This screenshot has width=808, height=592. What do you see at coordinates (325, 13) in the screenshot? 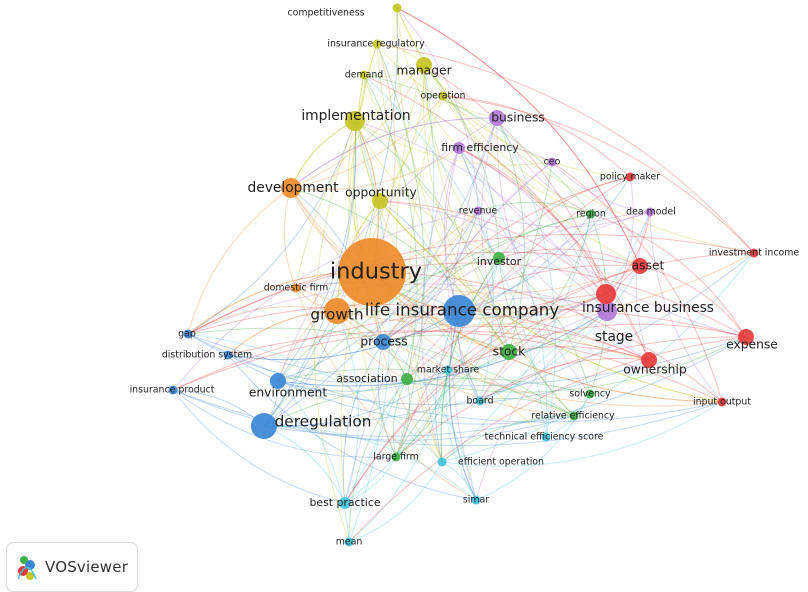
I see `label-competitiveness: competitiveness` at bounding box center [325, 13].